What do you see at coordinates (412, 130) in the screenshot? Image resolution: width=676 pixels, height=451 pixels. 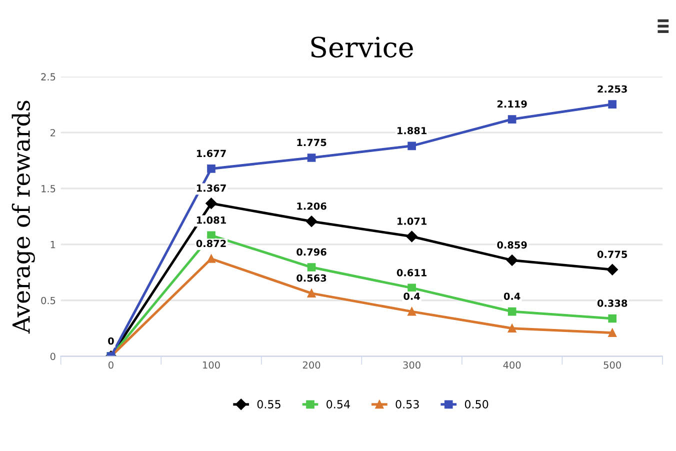 I see `data-label: 1.881` at bounding box center [412, 130].